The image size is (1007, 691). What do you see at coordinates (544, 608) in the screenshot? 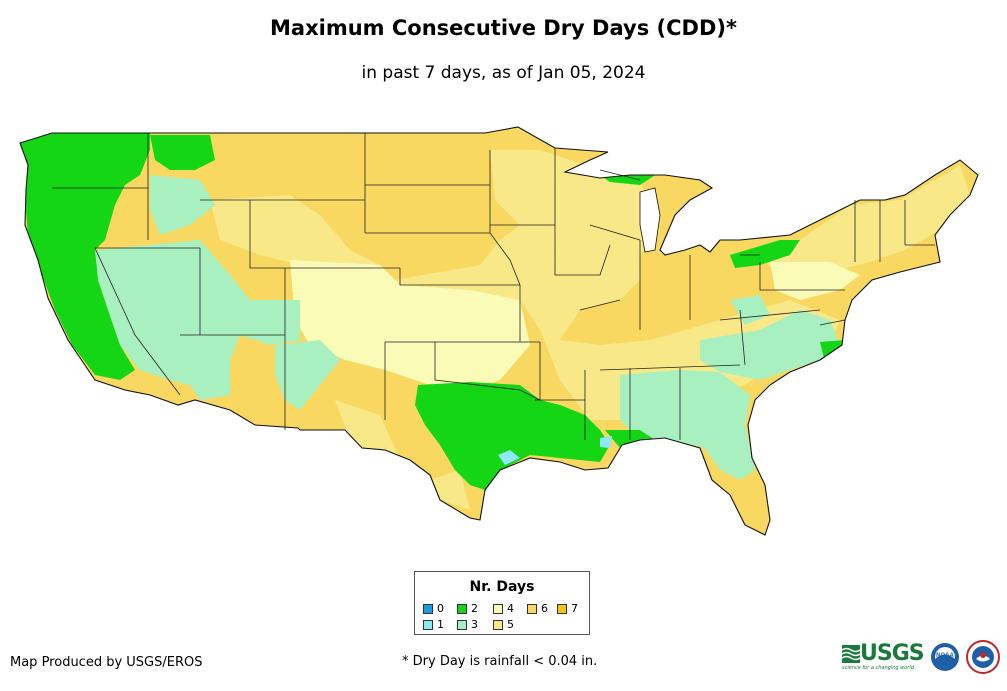
I see `legend-label: 6` at bounding box center [544, 608].